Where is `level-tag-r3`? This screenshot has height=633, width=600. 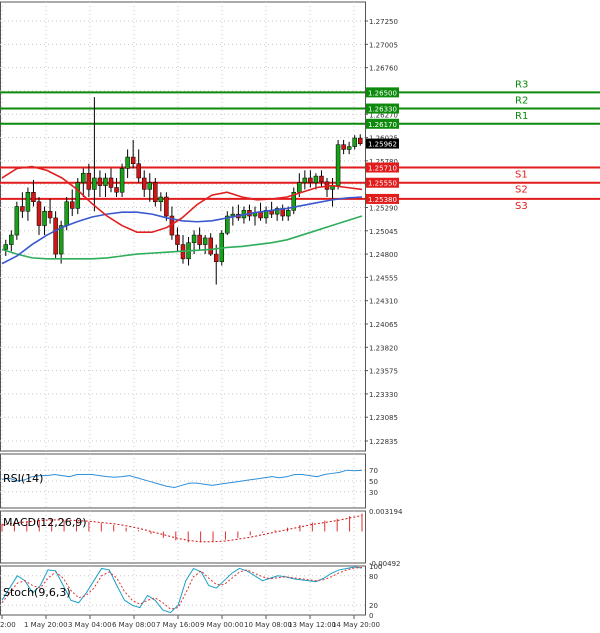 level-tag-r3 is located at coordinates (382, 92).